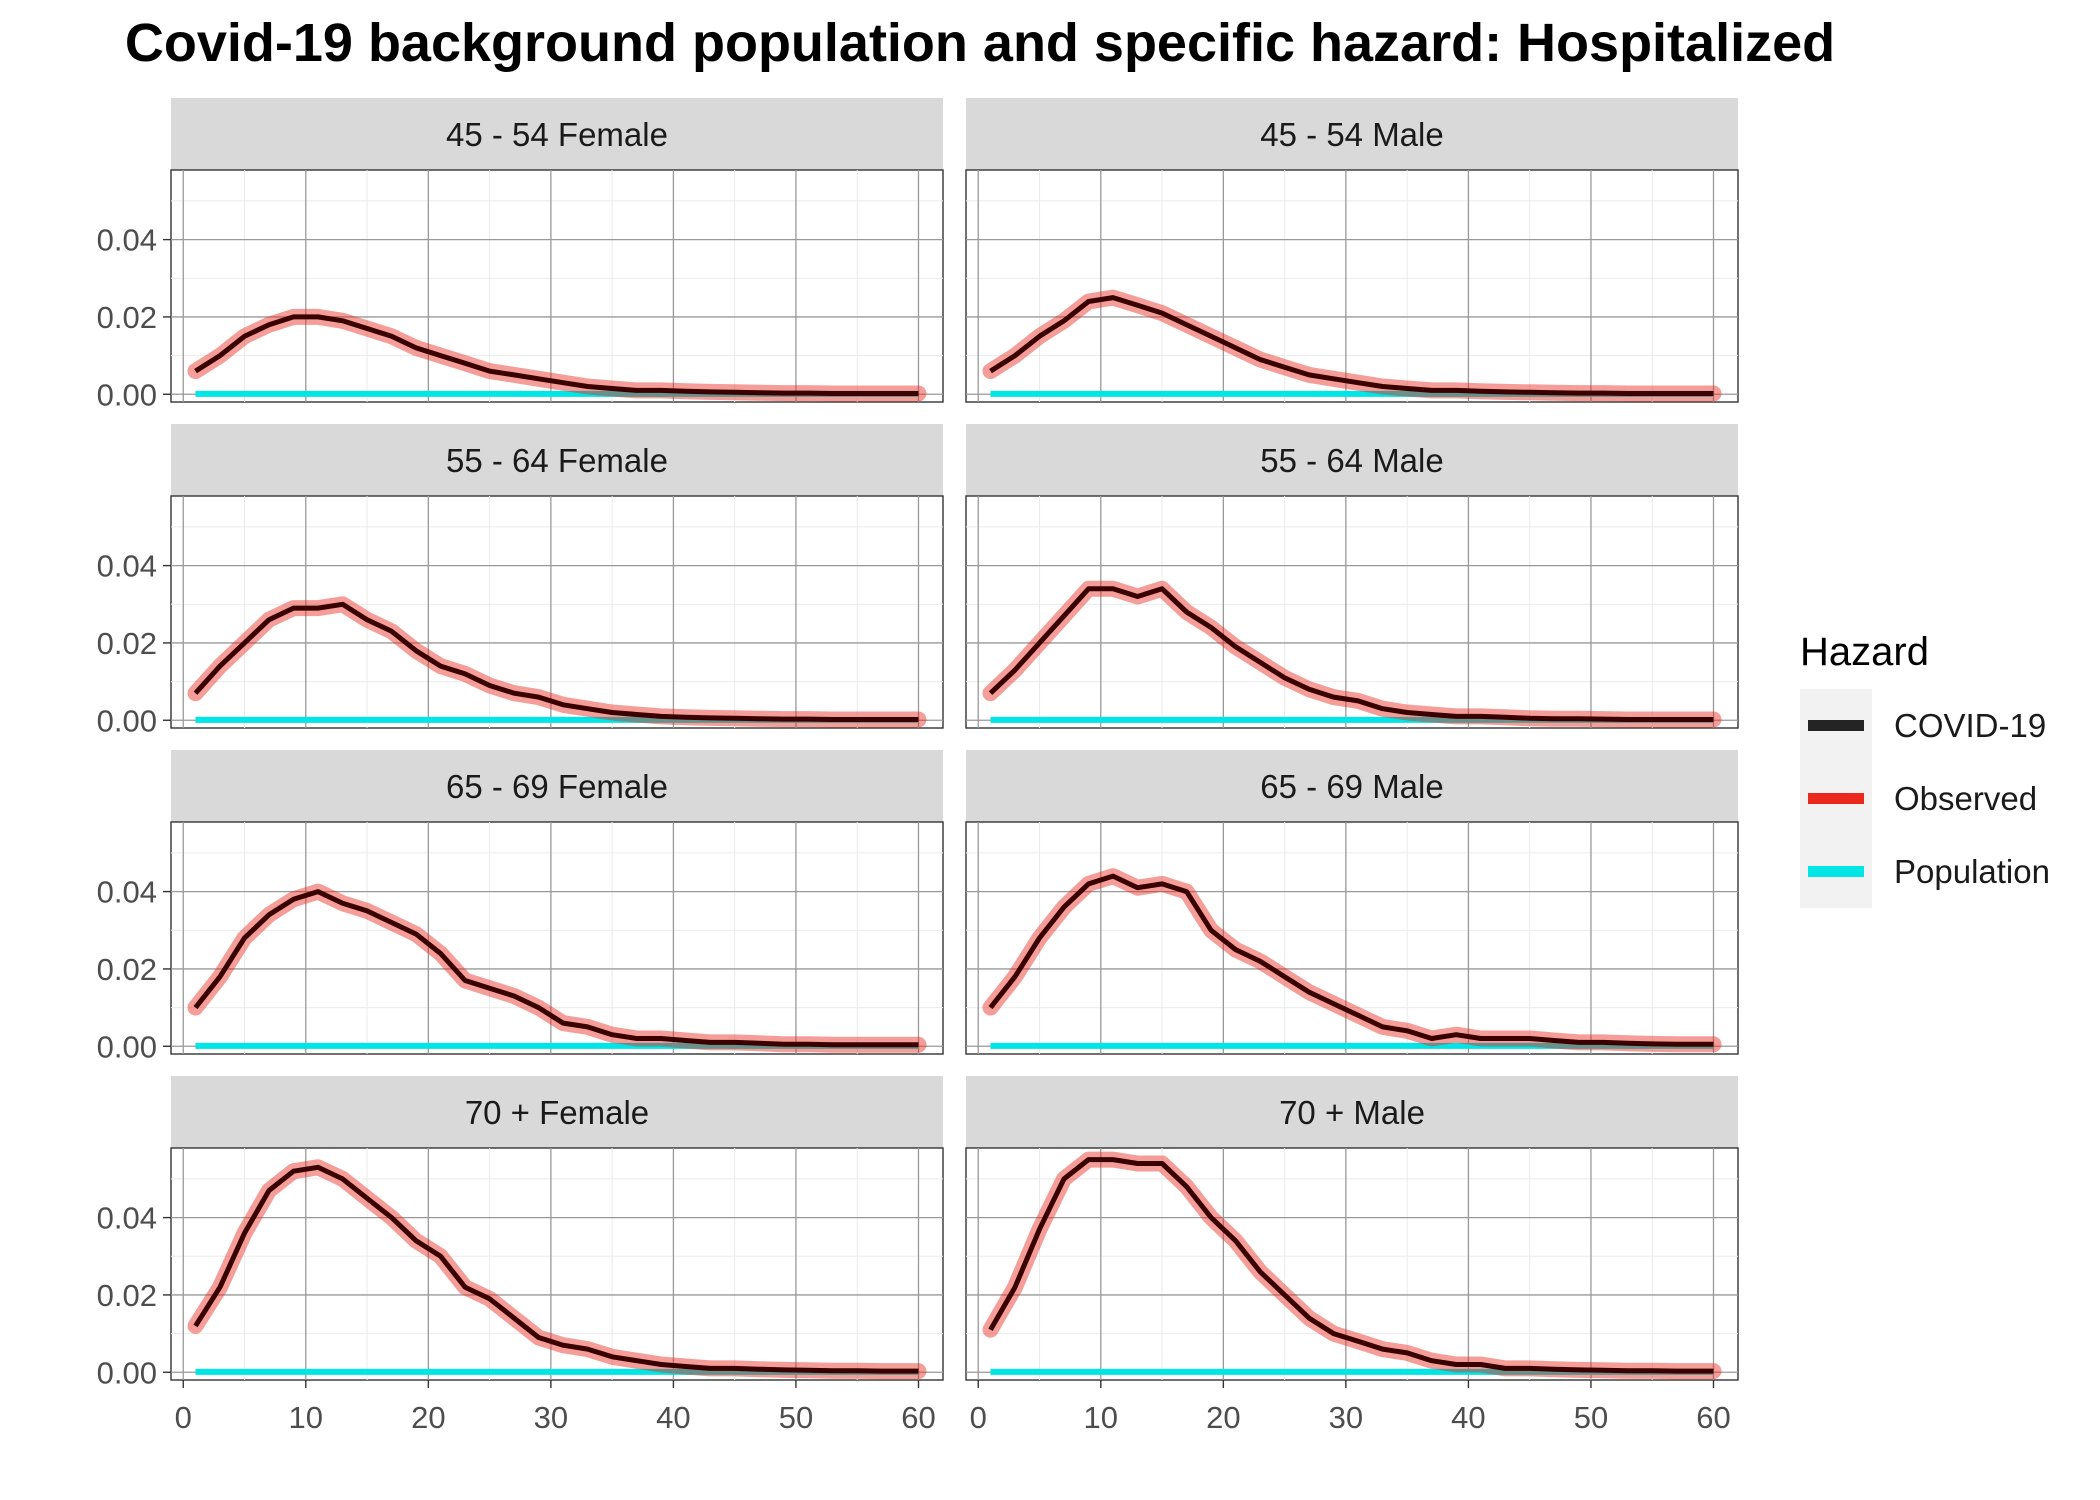 The width and height of the screenshot is (2100, 1500). I want to click on legend-key-covid19, so click(1836, 725).